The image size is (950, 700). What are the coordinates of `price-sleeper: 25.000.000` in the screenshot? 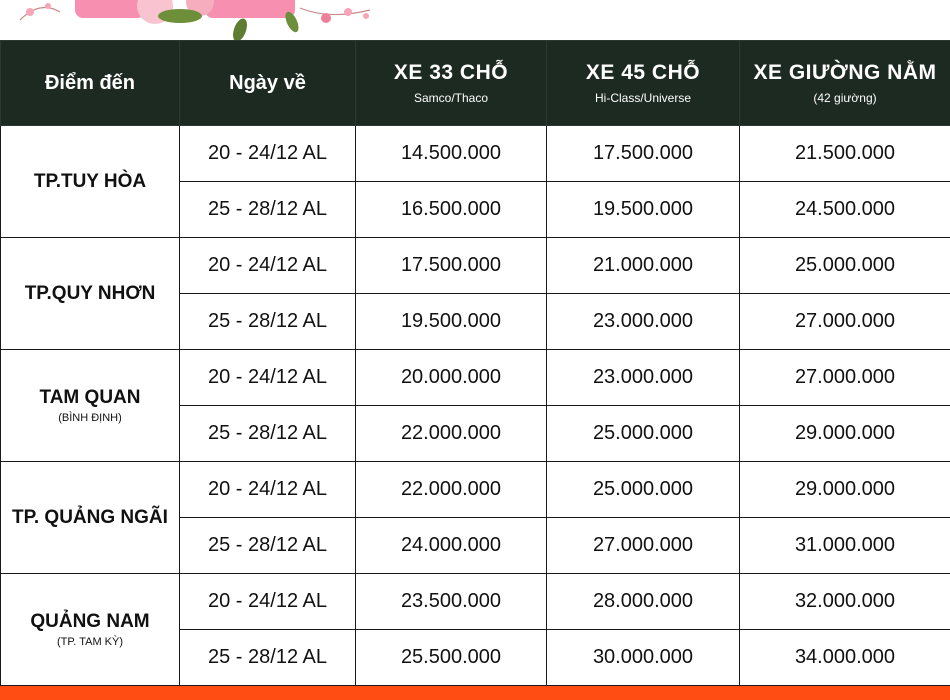 It's located at (844, 265).